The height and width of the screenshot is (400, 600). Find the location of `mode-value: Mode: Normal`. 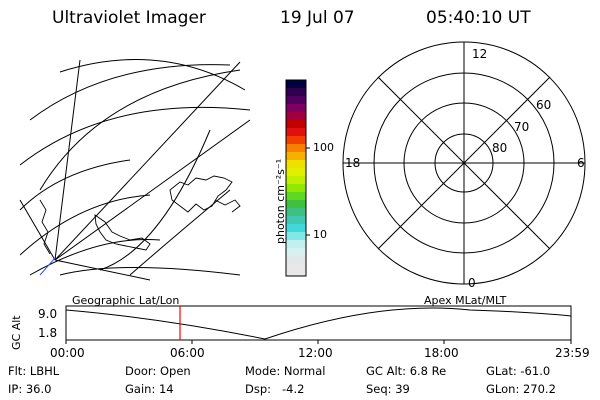

mode-value: Mode: Normal is located at coordinates (285, 371).